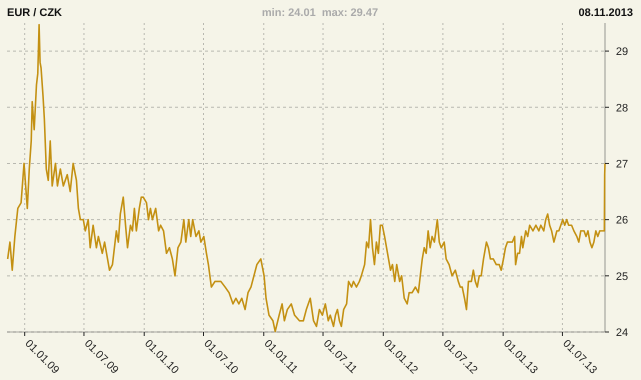 This screenshot has width=641, height=380. What do you see at coordinates (622, 220) in the screenshot?
I see `y-tick-label: 26` at bounding box center [622, 220].